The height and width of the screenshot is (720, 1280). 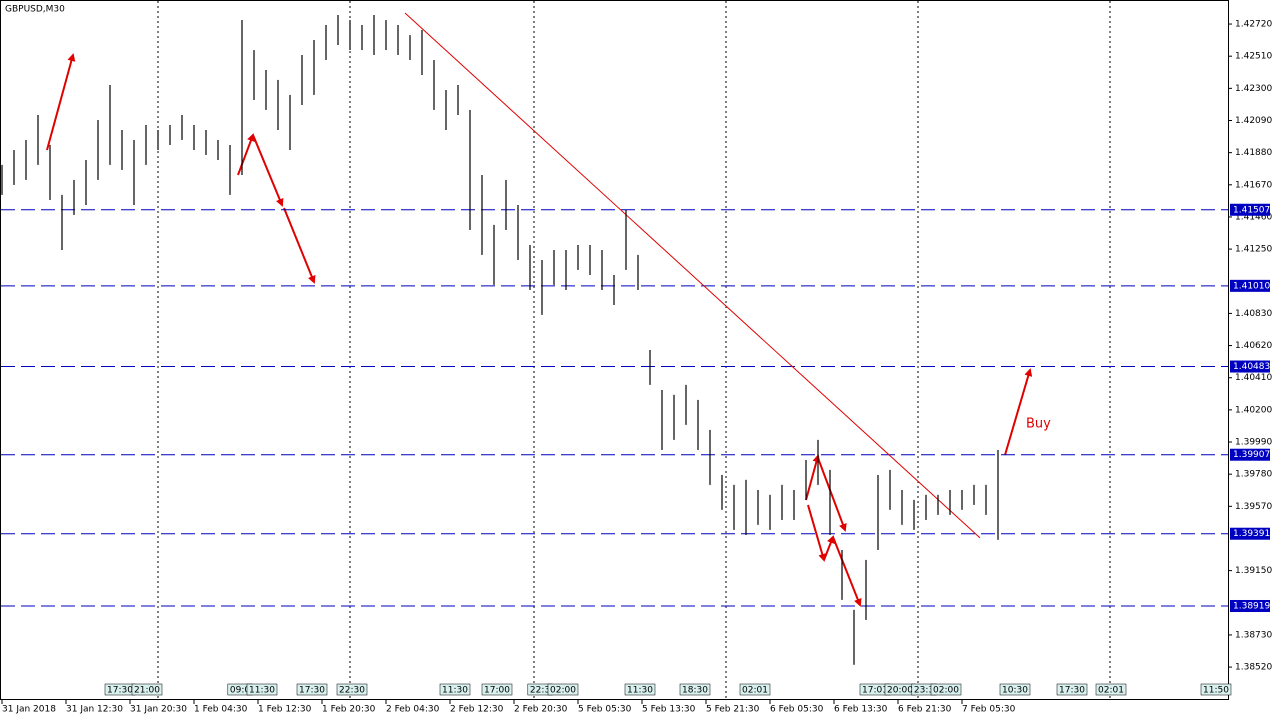 I want to click on time-marker-label: 22:30, so click(x=352, y=691).